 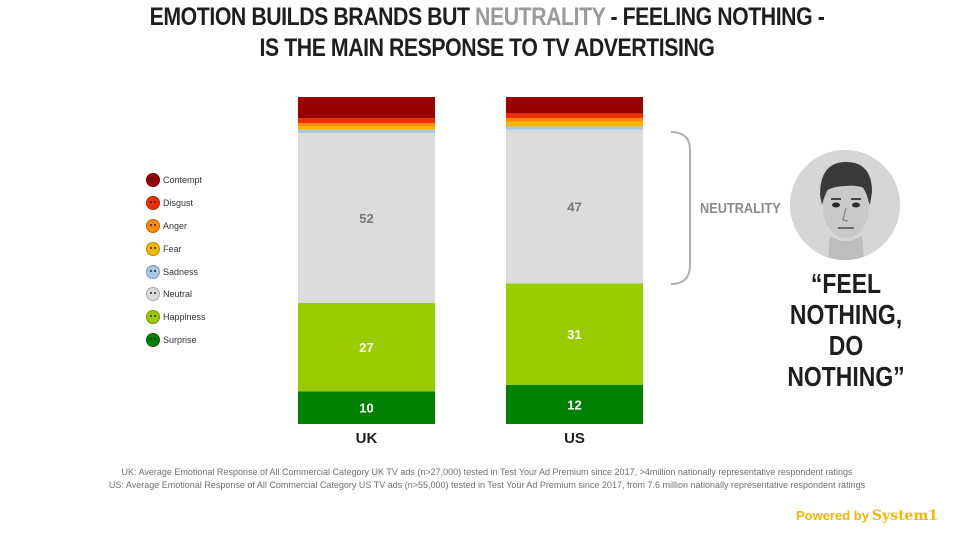 What do you see at coordinates (574, 438) in the screenshot?
I see `category-label-us: US` at bounding box center [574, 438].